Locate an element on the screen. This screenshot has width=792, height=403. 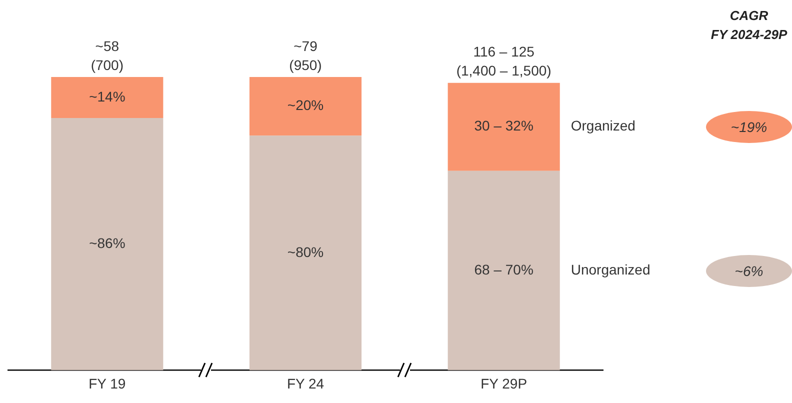
total-label: ~79 (950) is located at coordinates (305, 55).